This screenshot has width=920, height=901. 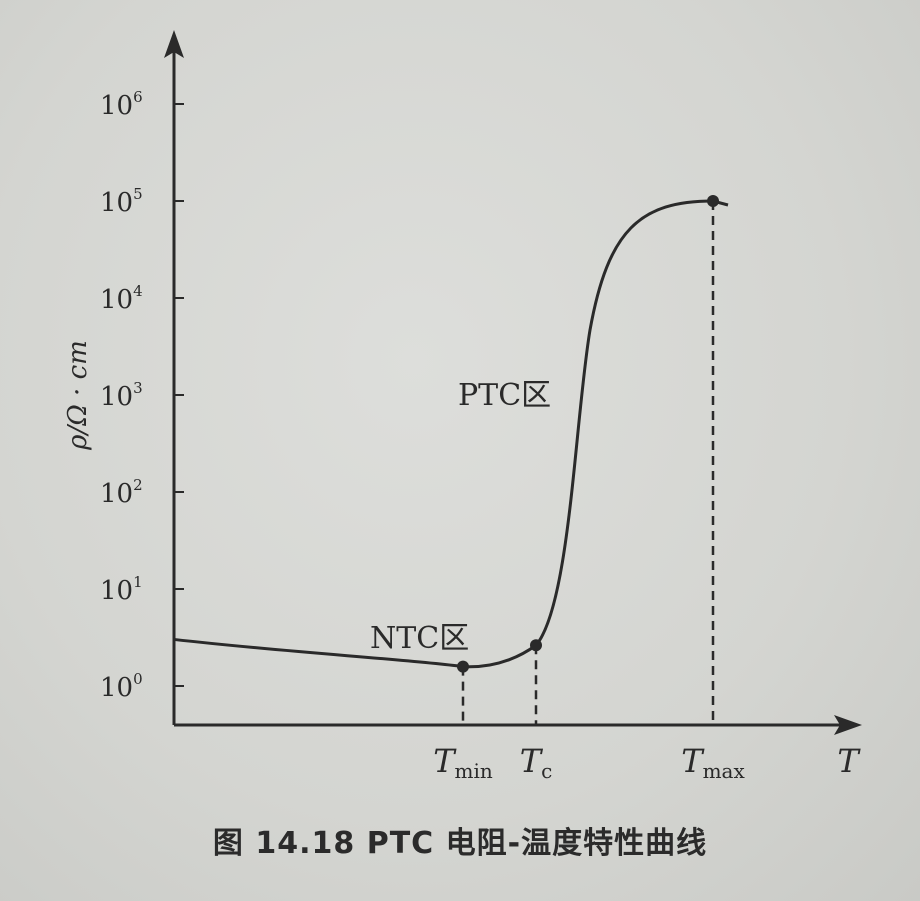 I want to click on x-axis-label: T, so click(x=849, y=761).